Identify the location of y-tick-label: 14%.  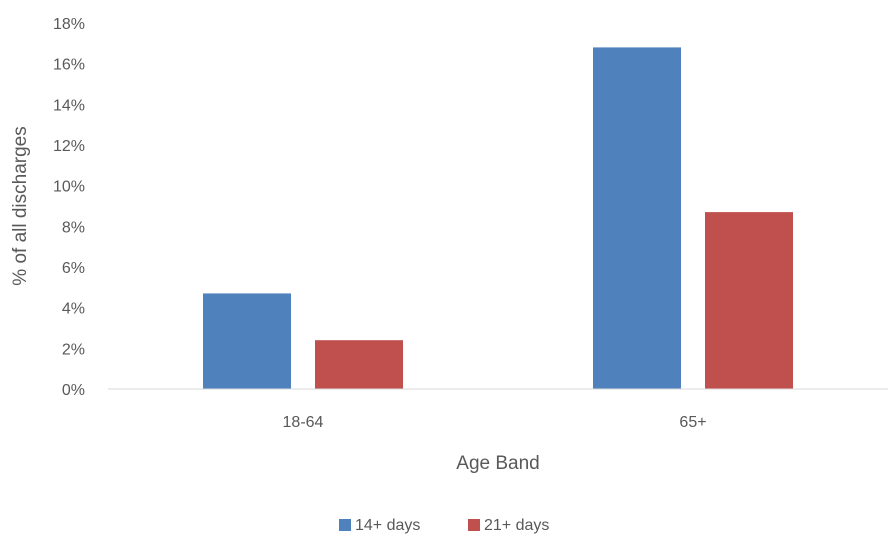
(69, 105).